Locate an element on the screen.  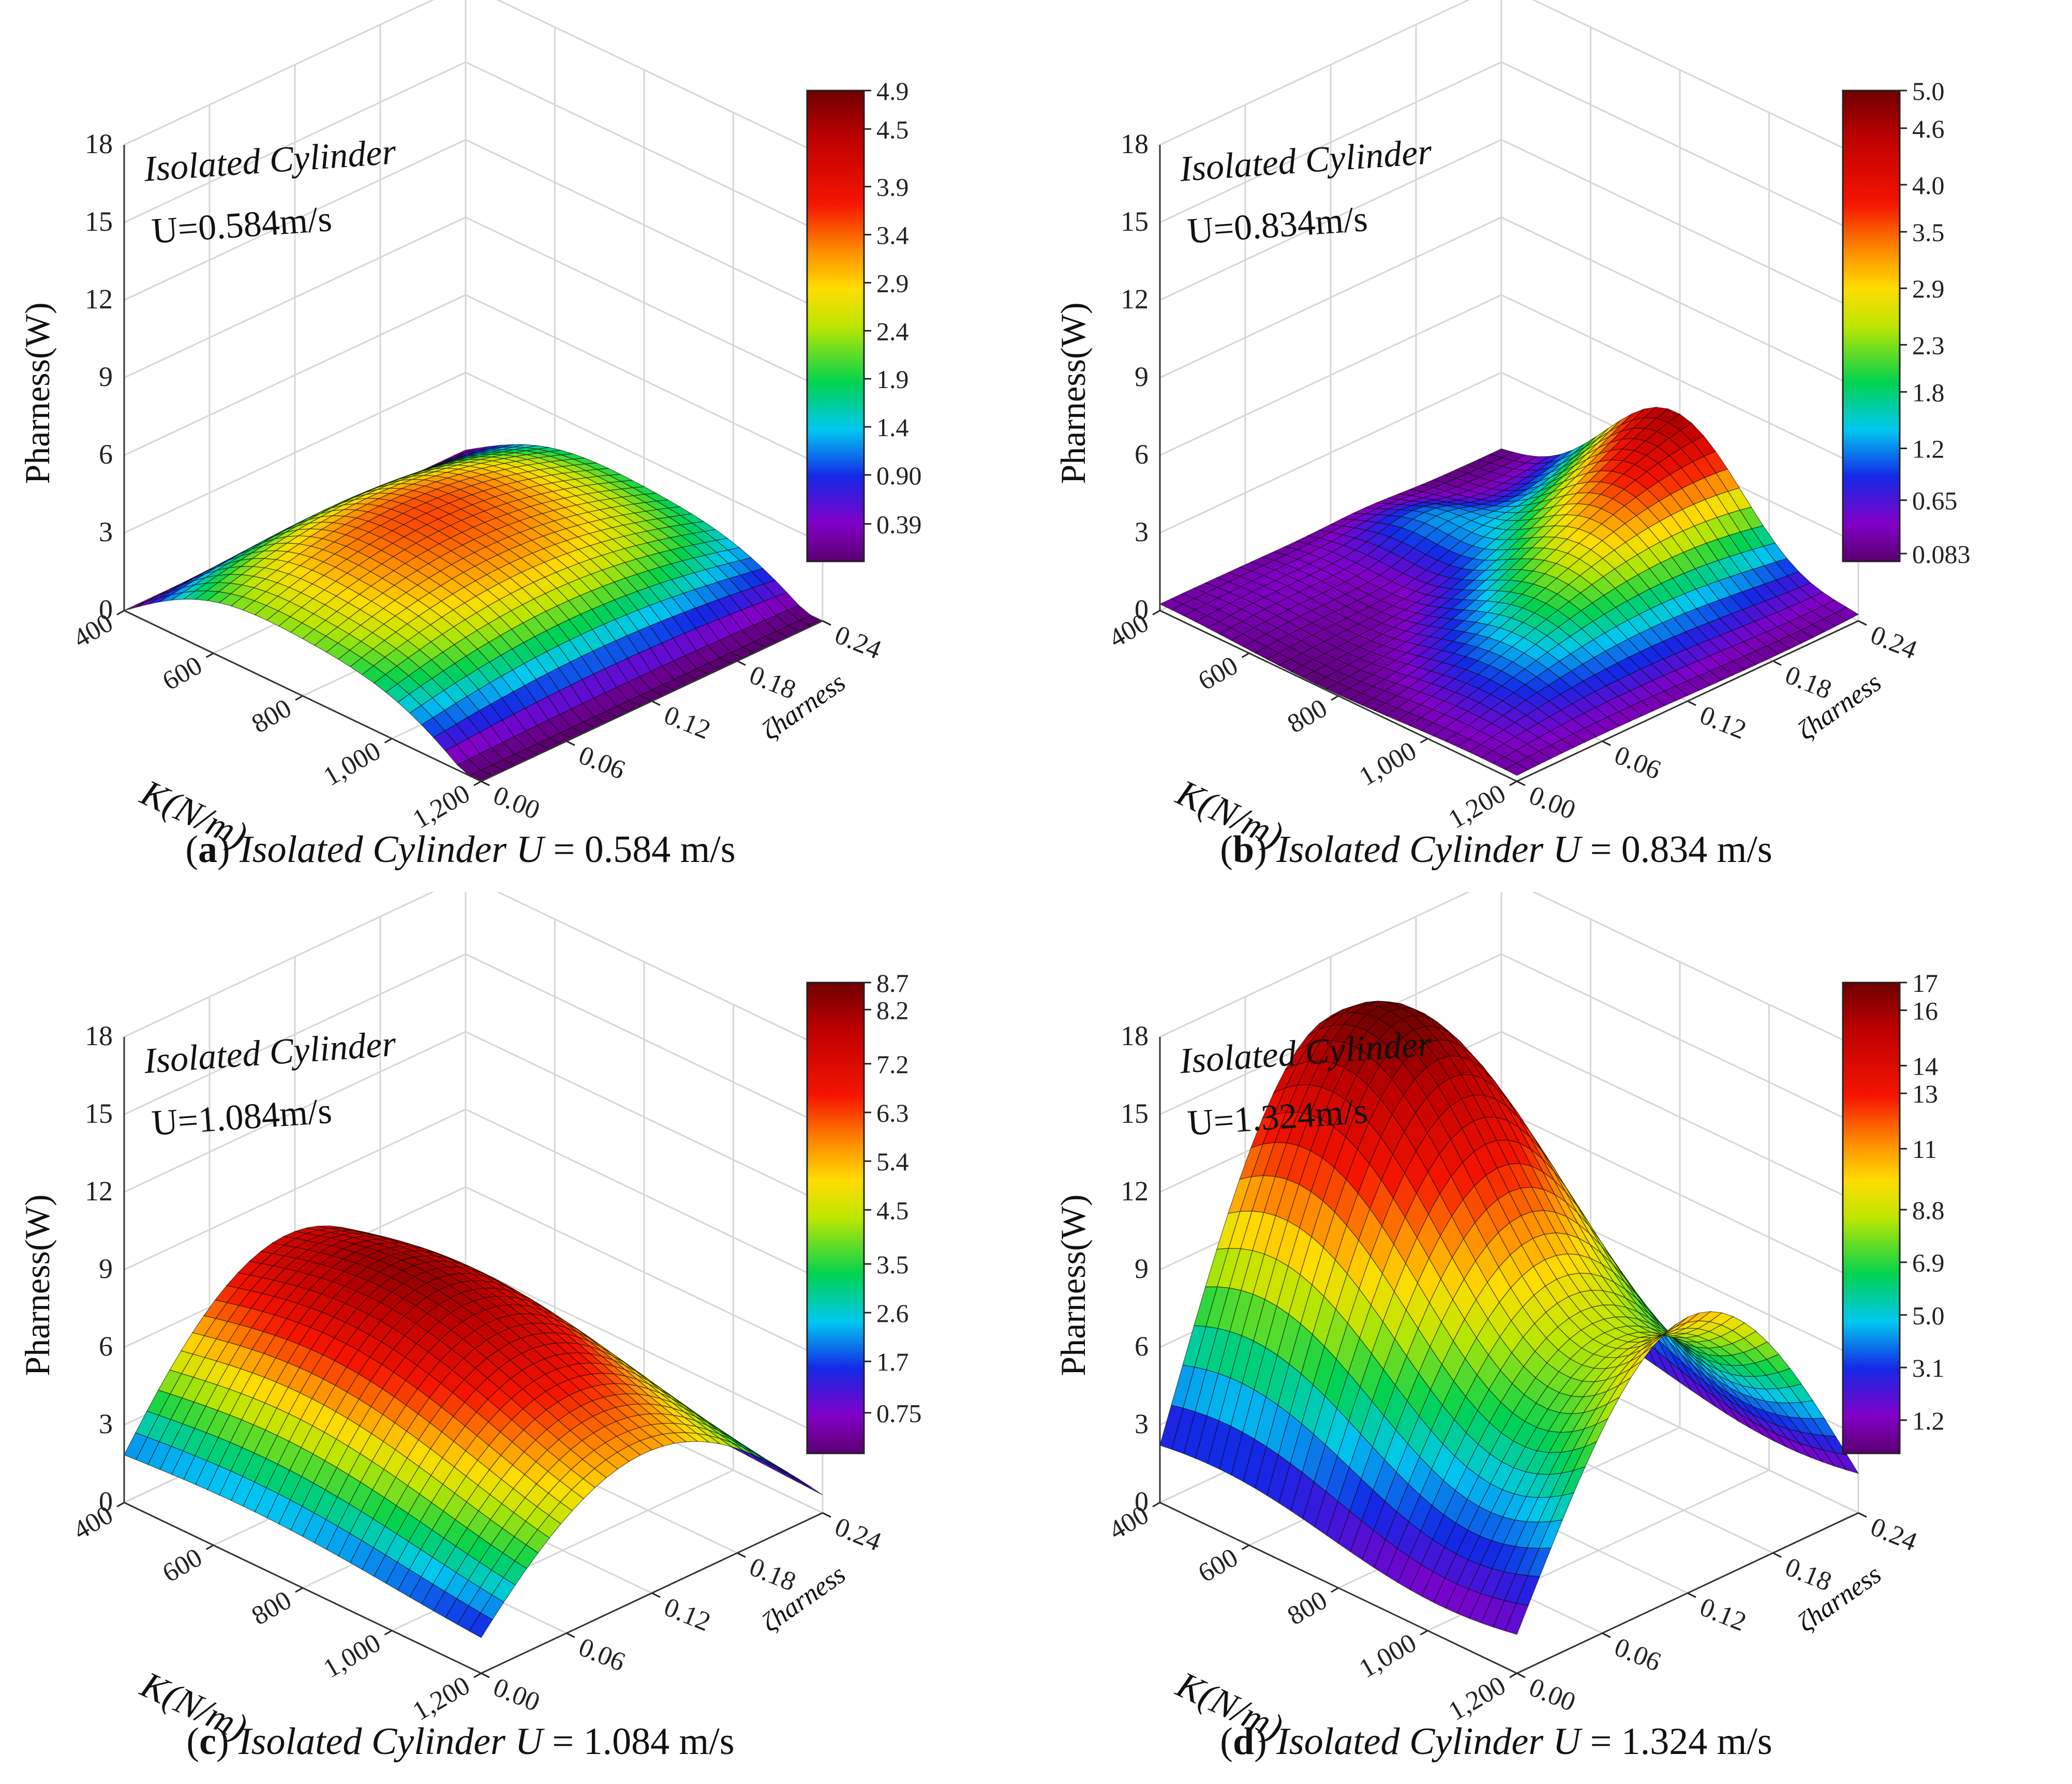
colorbar-tick-label: 2.6 is located at coordinates (893, 1313).